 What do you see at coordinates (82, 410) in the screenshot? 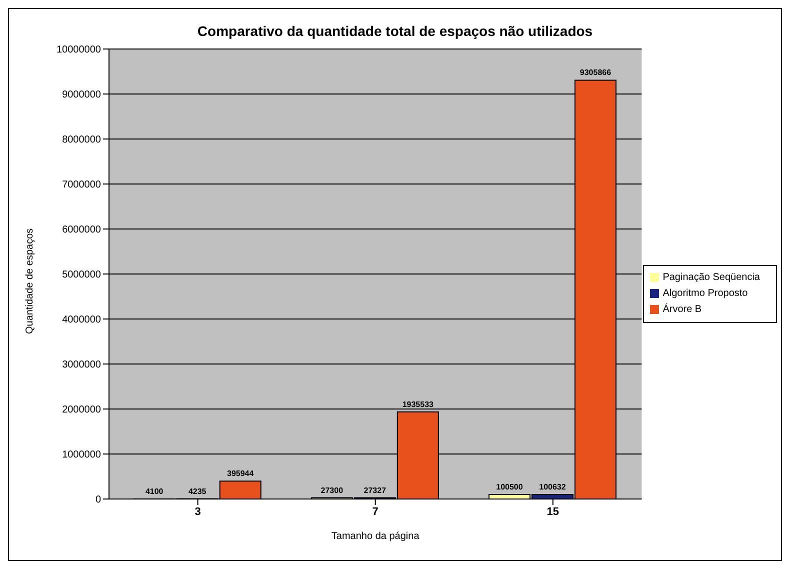
I see `y-tick-label: 2000000` at bounding box center [82, 410].